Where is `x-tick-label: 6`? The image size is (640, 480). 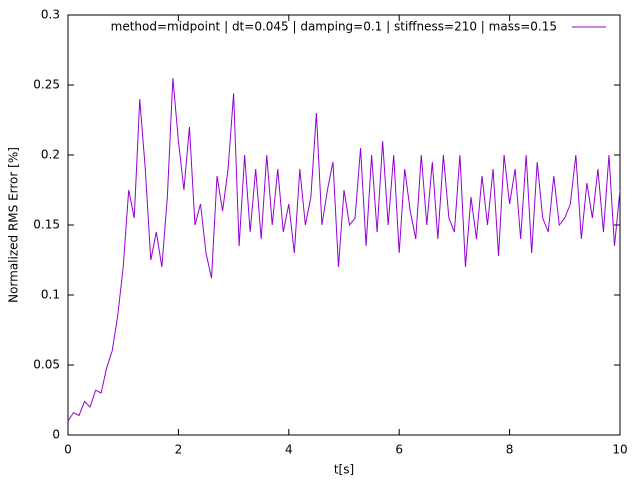
x-tick-label: 6 is located at coordinates (399, 450).